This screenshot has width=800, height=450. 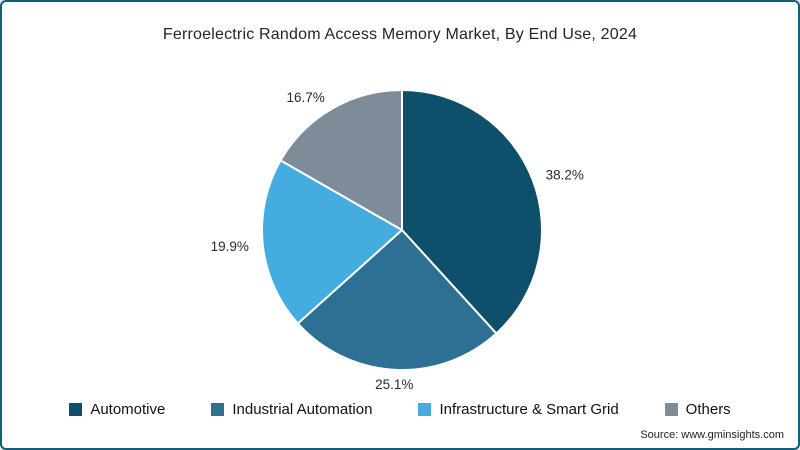 What do you see at coordinates (306, 97) in the screenshot?
I see `pie-value-label-others: 16.7%` at bounding box center [306, 97].